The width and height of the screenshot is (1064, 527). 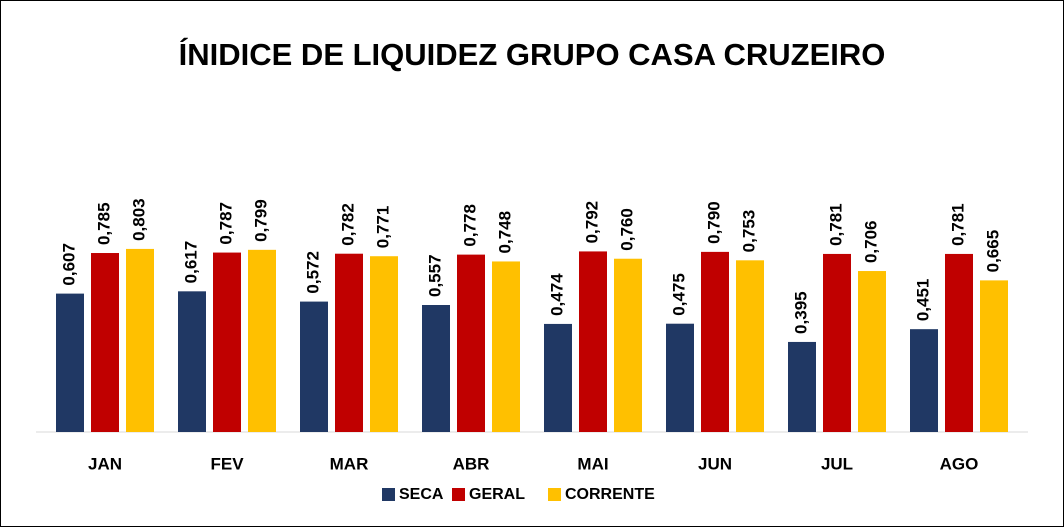 I want to click on value-label: 0,782, so click(x=347, y=224).